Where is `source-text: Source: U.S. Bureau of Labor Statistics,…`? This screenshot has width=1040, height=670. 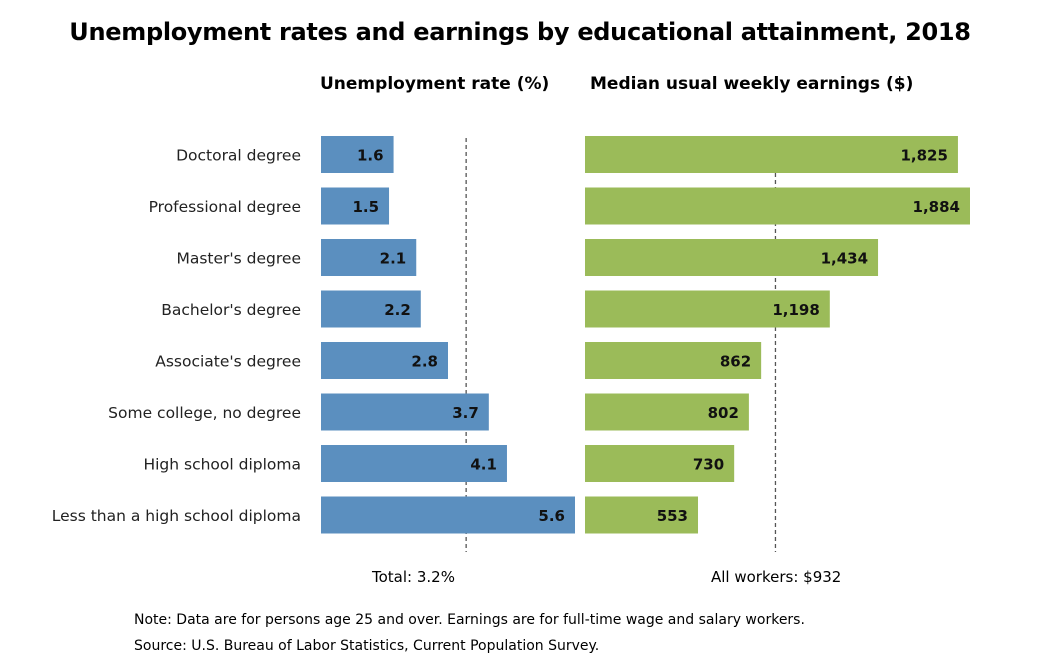 source-text: Source: U.S. Bureau of Labor Statistics,… is located at coordinates (367, 646).